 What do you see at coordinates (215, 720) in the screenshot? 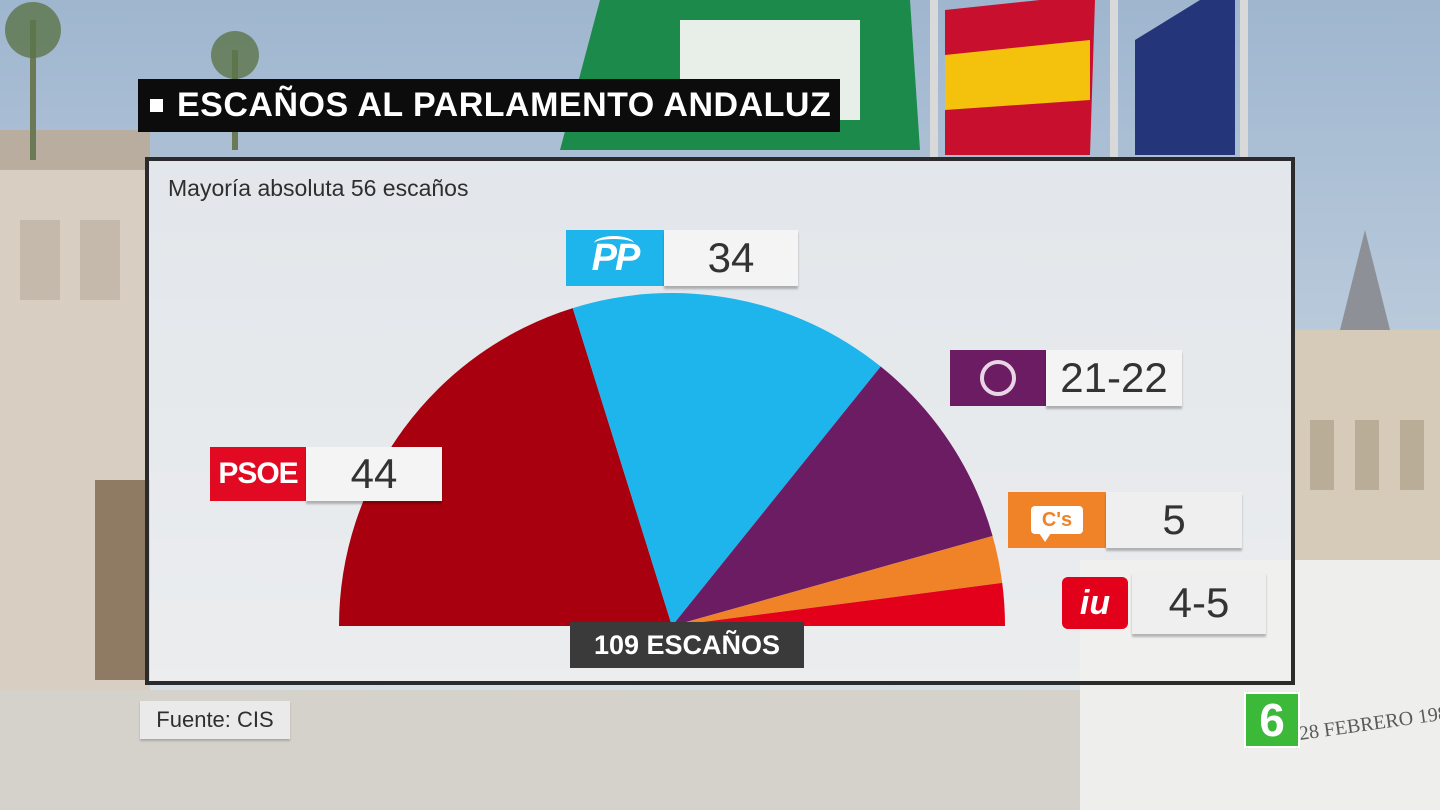
I see `source-label: Fuente: CIS` at bounding box center [215, 720].